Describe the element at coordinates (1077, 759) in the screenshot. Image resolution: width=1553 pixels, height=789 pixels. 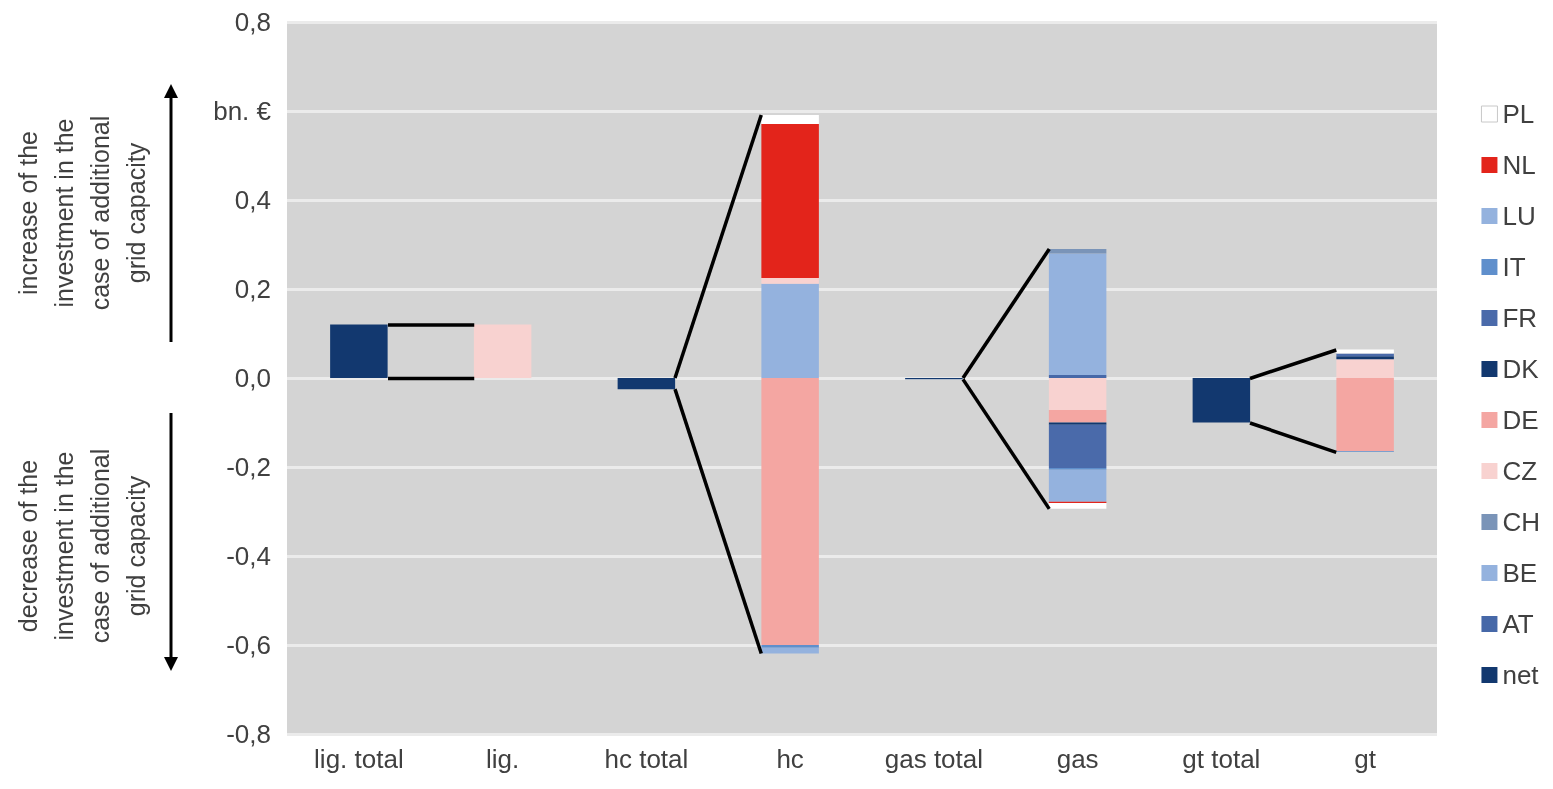
I see `x-tick-label: gas` at that location.